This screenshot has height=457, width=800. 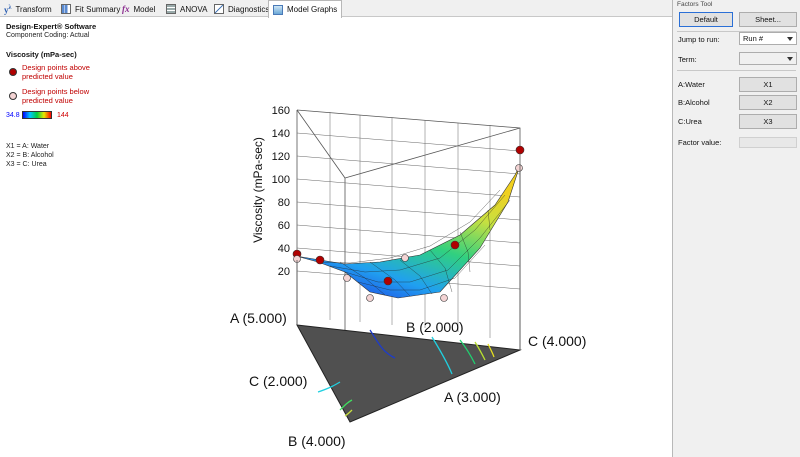 What do you see at coordinates (258, 190) in the screenshot?
I see `z-axis-label: Viscosity (mPa-sec)` at bounding box center [258, 190].